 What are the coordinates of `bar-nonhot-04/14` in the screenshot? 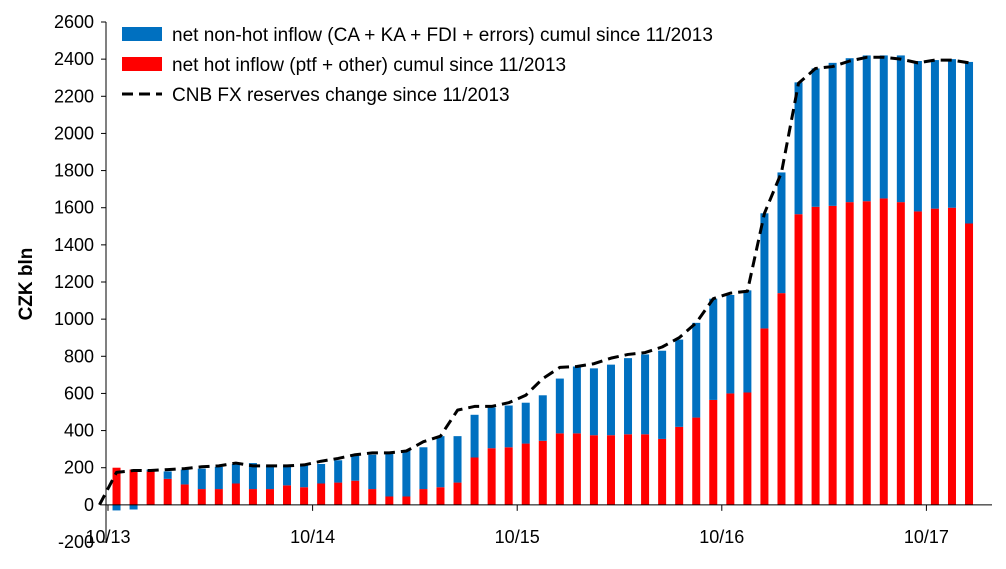 It's located at (201, 479).